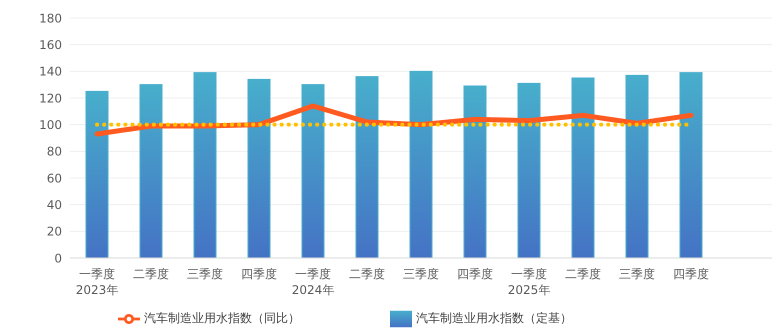 The width and height of the screenshot is (780, 333). What do you see at coordinates (50, 125) in the screenshot?
I see `y-tick-label: 100` at bounding box center [50, 125].